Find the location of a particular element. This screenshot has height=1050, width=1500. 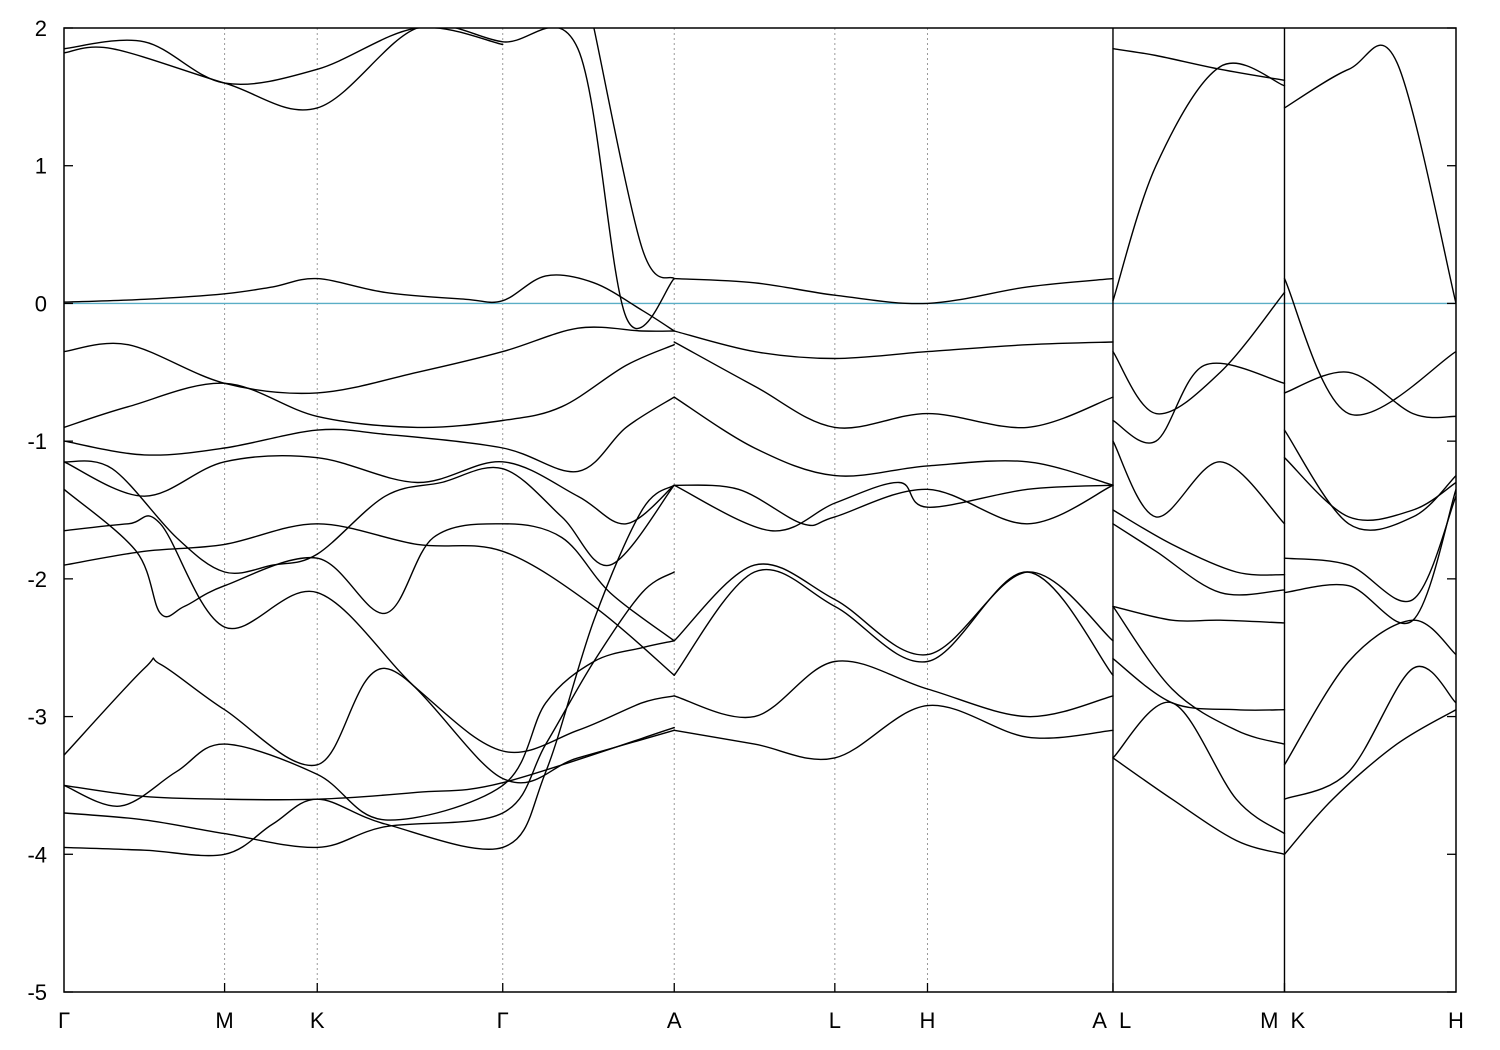

y-tick-label: -1 is located at coordinates (37, 441).